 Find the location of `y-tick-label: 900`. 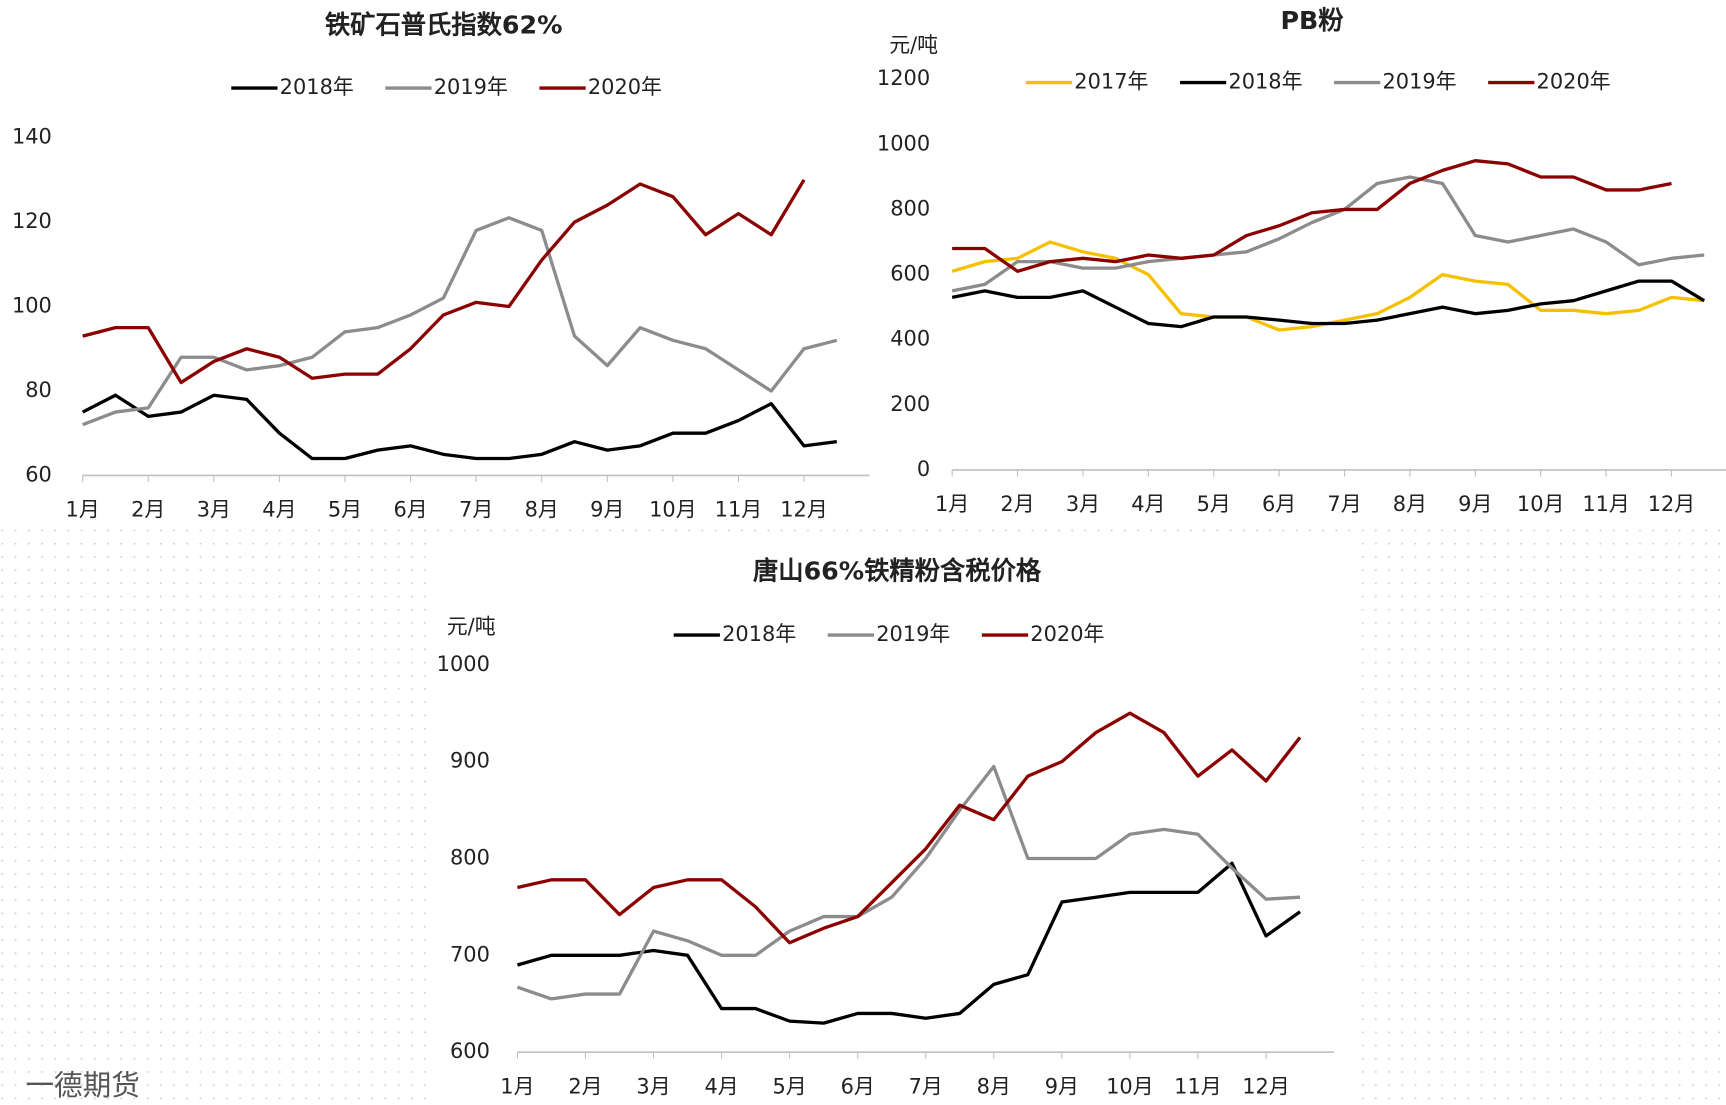

y-tick-label: 900 is located at coordinates (470, 761).